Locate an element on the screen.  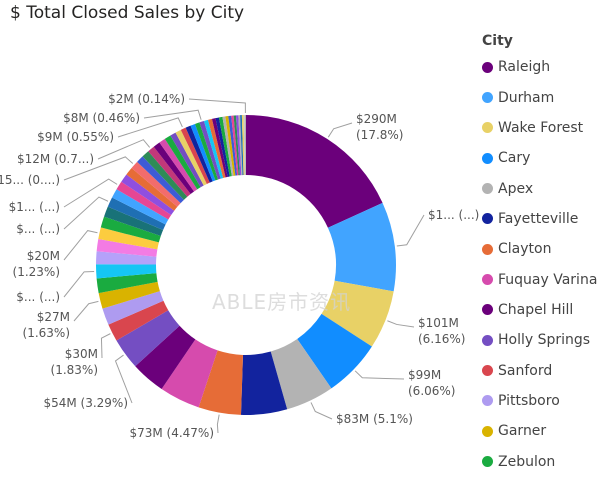
legend-item-fuquay-varina: Fuquay Varina is located at coordinates (543, 279).